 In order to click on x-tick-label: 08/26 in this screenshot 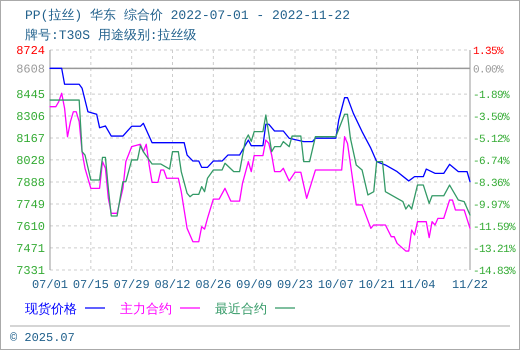, I will do `click(213, 285)`.